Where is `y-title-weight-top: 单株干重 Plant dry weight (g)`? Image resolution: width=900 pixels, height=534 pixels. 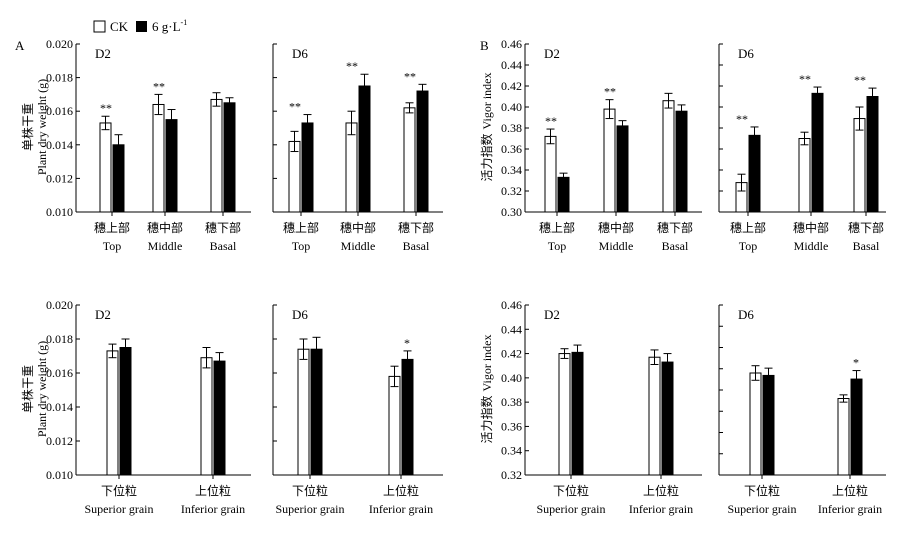
y-title-weight-top: 单株干重 Plant dry weight (g) is located at coordinates (34, 127).